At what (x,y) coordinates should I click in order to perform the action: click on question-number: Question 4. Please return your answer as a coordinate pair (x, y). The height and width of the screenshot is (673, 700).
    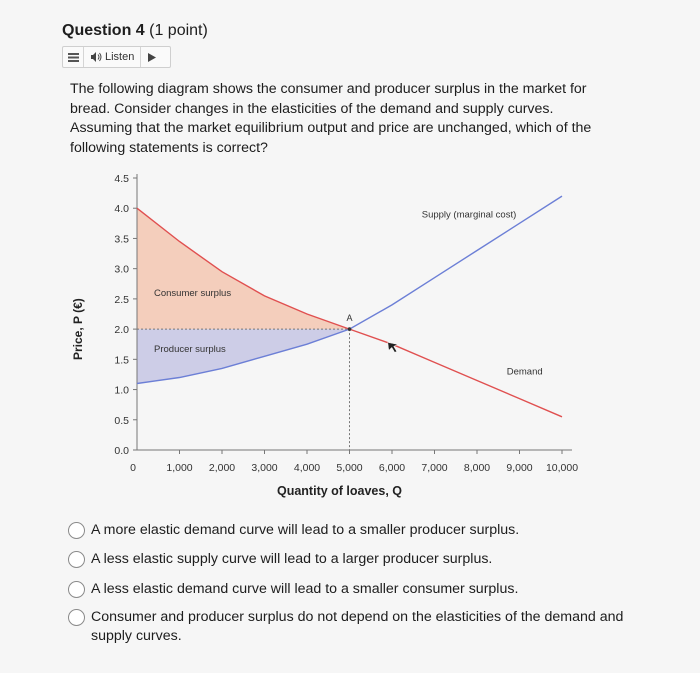
    Looking at the image, I should click on (103, 30).